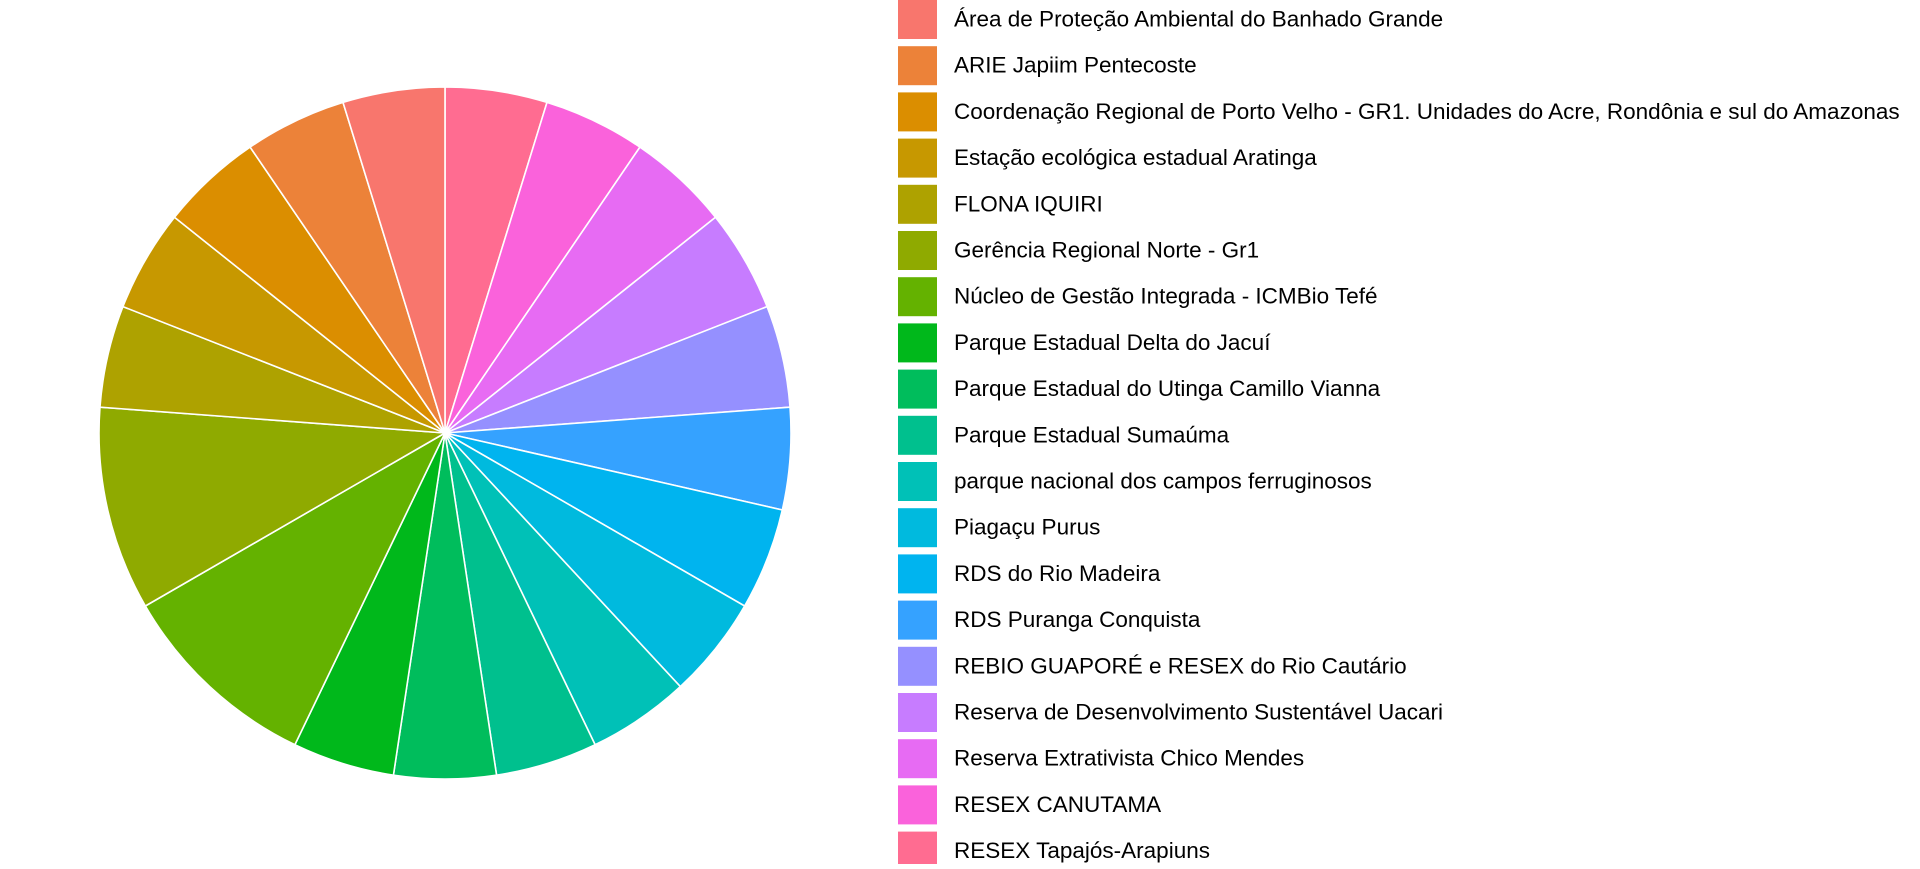  I want to click on legend-label-10: parque nacional dos campos ferruginosos, so click(1163, 481).